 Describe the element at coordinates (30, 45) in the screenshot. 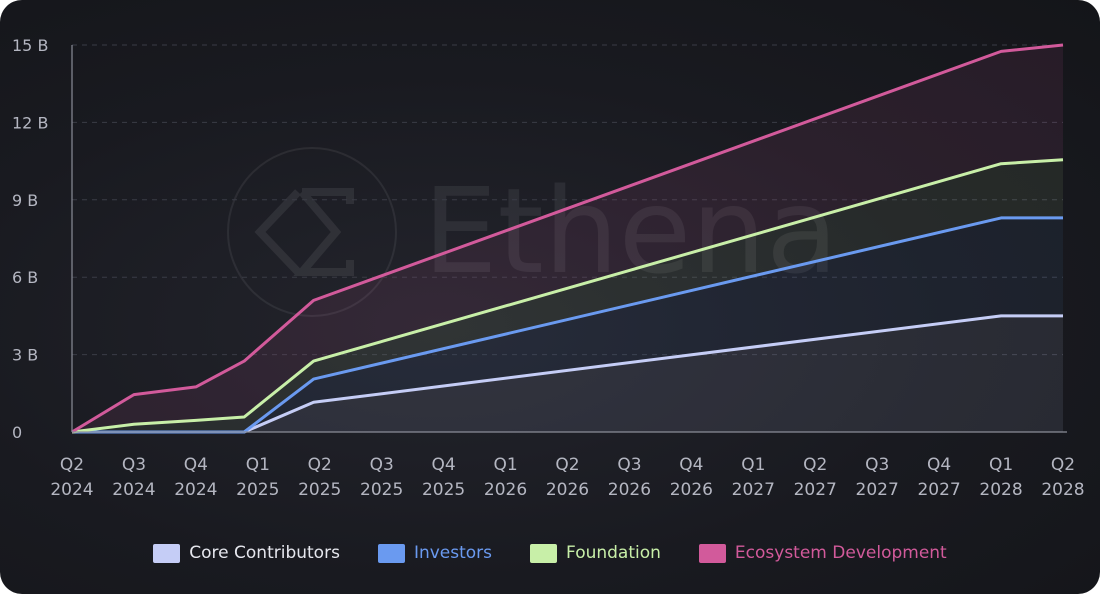

I see `y-tick-label-5: 15 B` at that location.